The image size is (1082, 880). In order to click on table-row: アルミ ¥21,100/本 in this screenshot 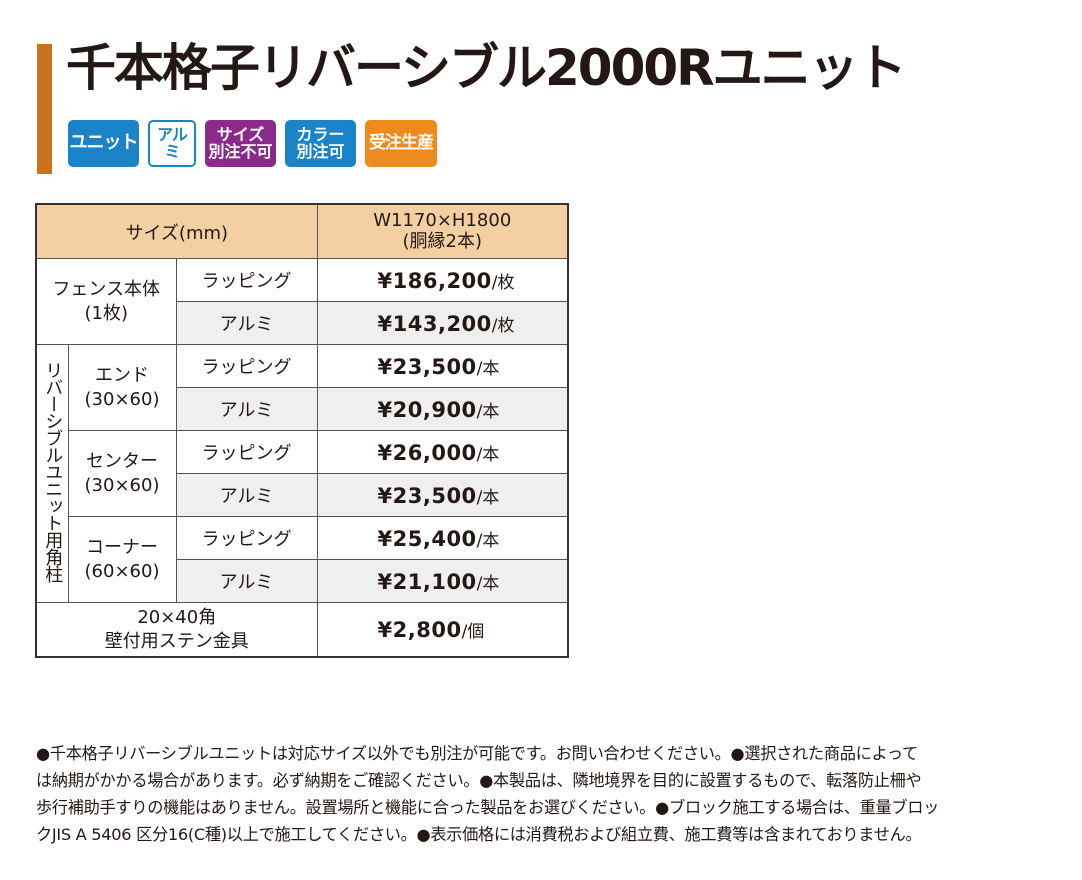, I will do `click(302, 581)`.